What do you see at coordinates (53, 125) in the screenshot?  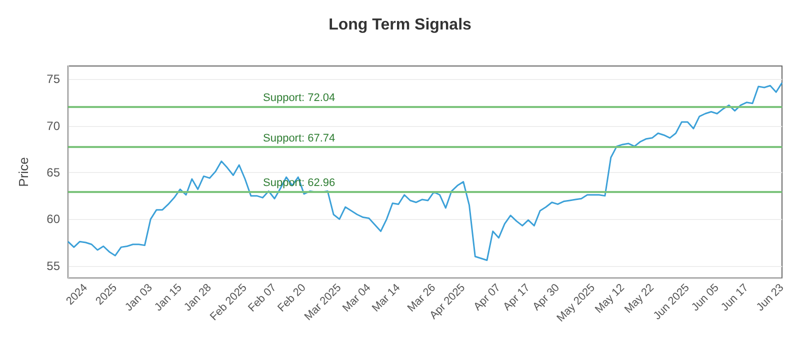 I see `y-tick-label: 70` at bounding box center [53, 125].